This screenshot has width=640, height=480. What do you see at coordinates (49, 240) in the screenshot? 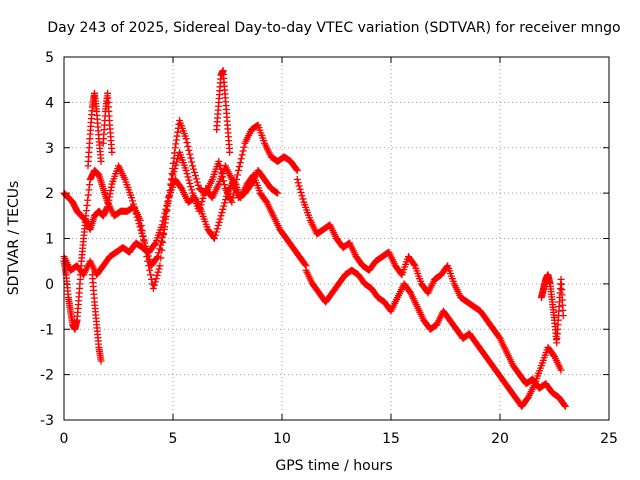
I see `y-tick-label: 1` at bounding box center [49, 240].